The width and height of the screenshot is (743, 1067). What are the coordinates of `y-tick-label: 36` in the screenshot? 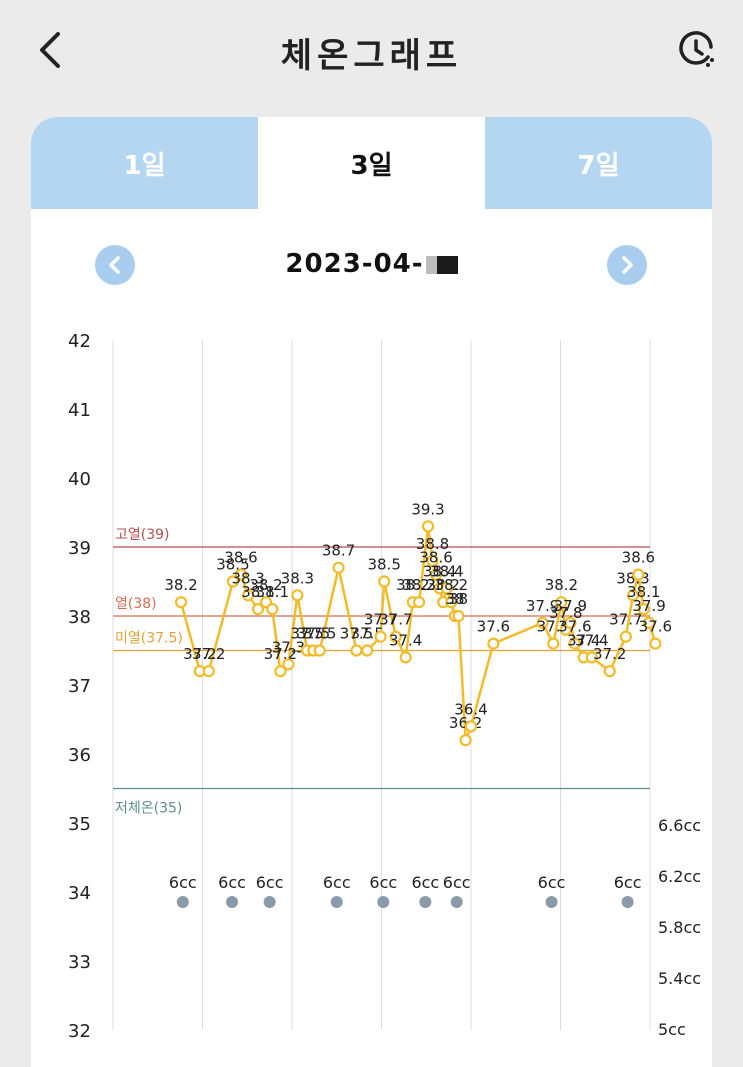 It's located at (79, 755).